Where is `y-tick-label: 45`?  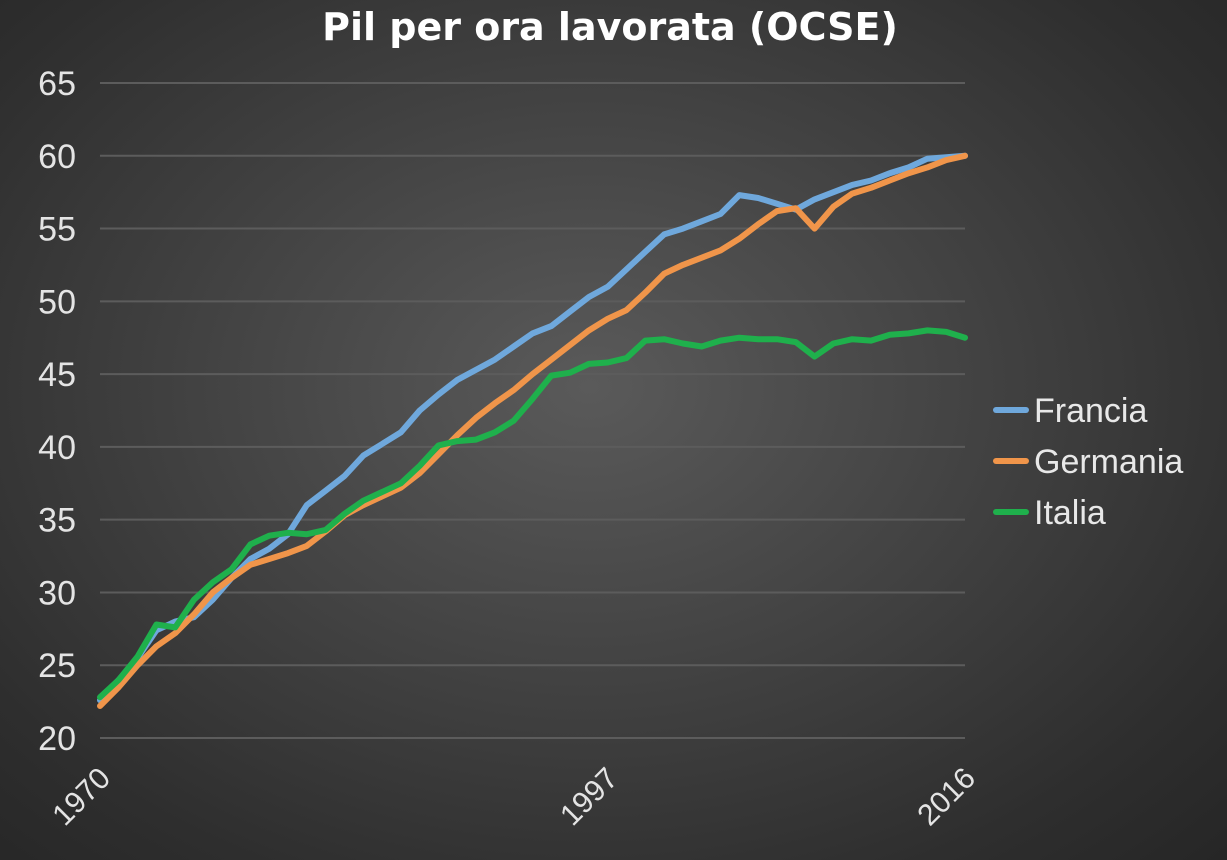 y-tick-label: 45 is located at coordinates (57, 375).